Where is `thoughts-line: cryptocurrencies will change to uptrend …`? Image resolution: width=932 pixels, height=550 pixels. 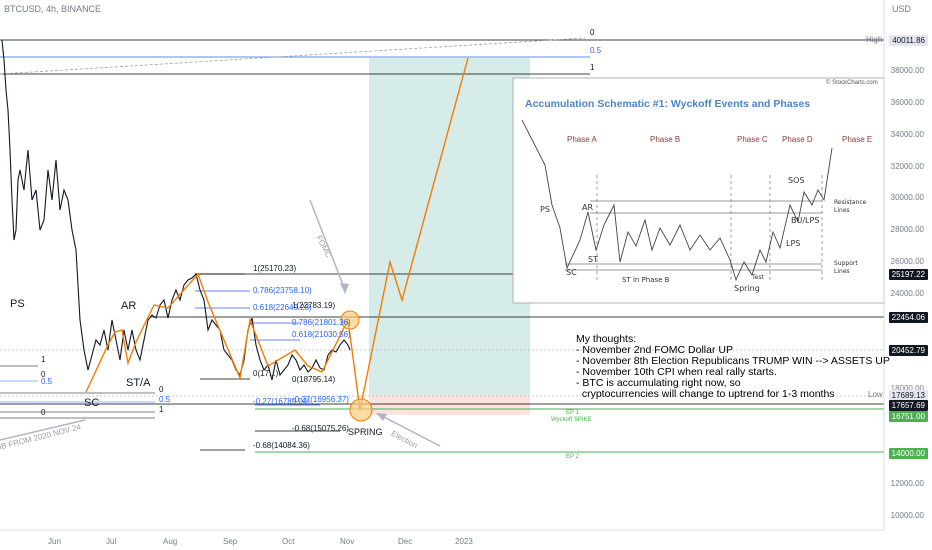
thoughts-line: cryptocurrencies will change to uptrend … is located at coordinates (705, 394).